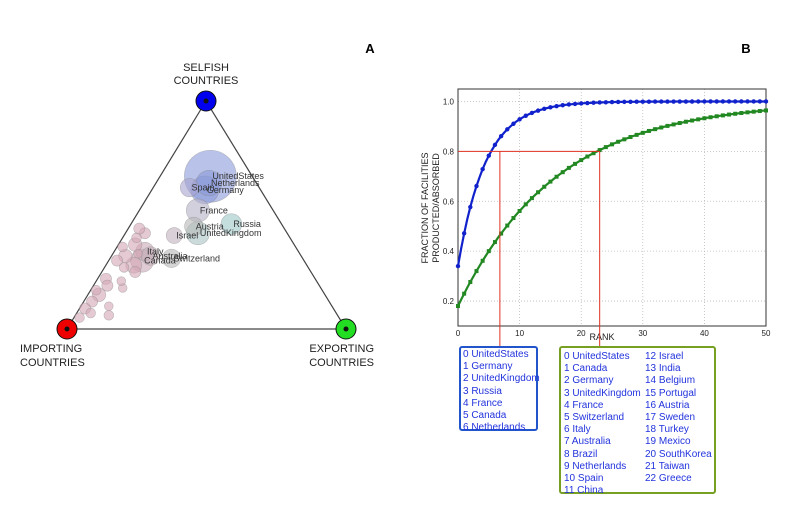  I want to click on bubble-label-switzerland: Switzerland, so click(196, 258).